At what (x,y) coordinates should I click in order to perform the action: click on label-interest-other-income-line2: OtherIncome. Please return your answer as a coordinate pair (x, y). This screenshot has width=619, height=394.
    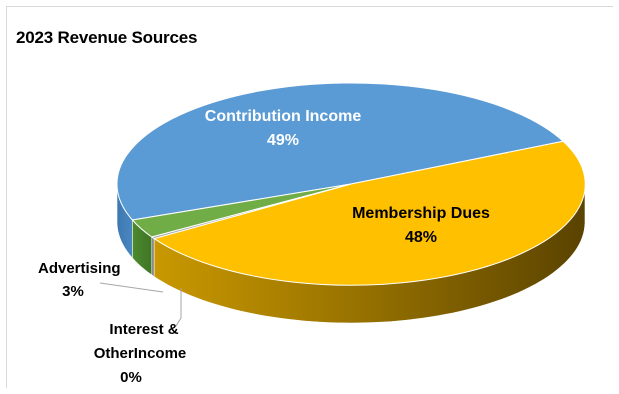
    Looking at the image, I should click on (140, 353).